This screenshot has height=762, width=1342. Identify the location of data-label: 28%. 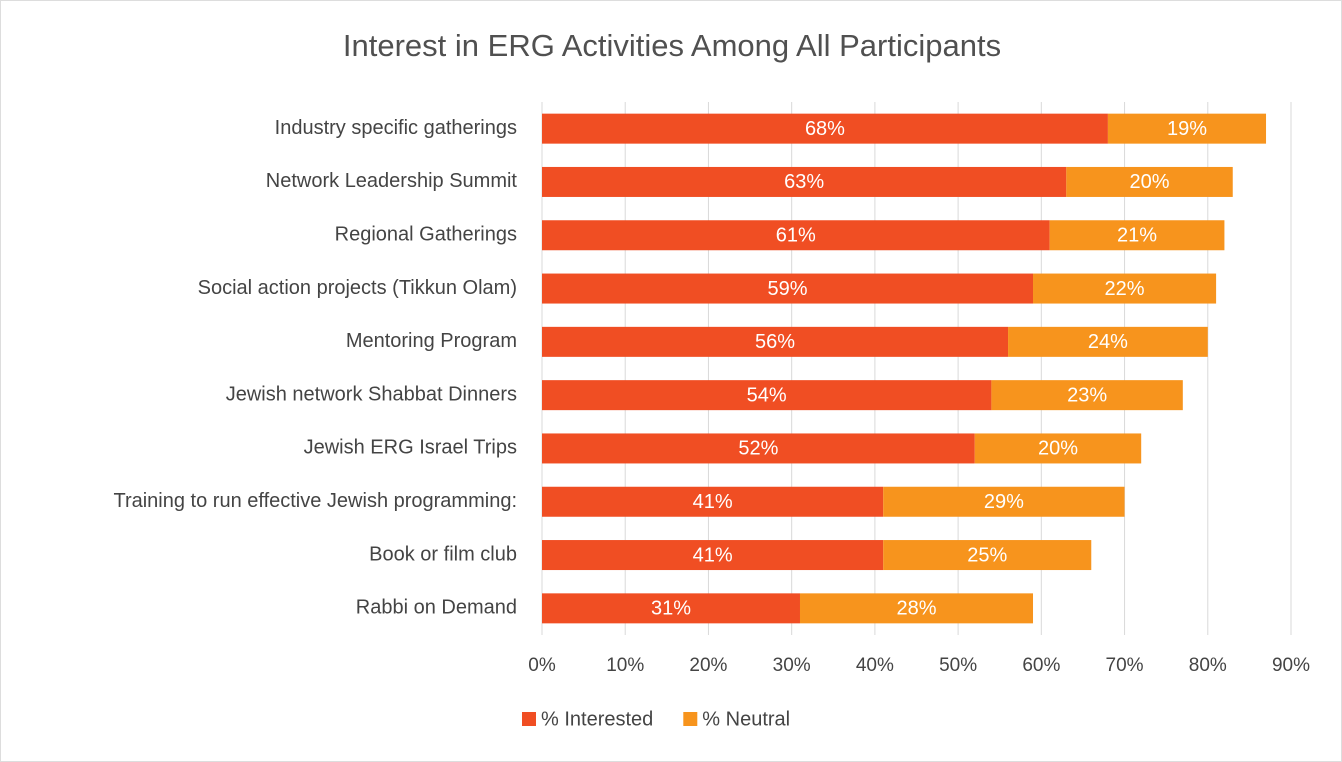
(916, 609).